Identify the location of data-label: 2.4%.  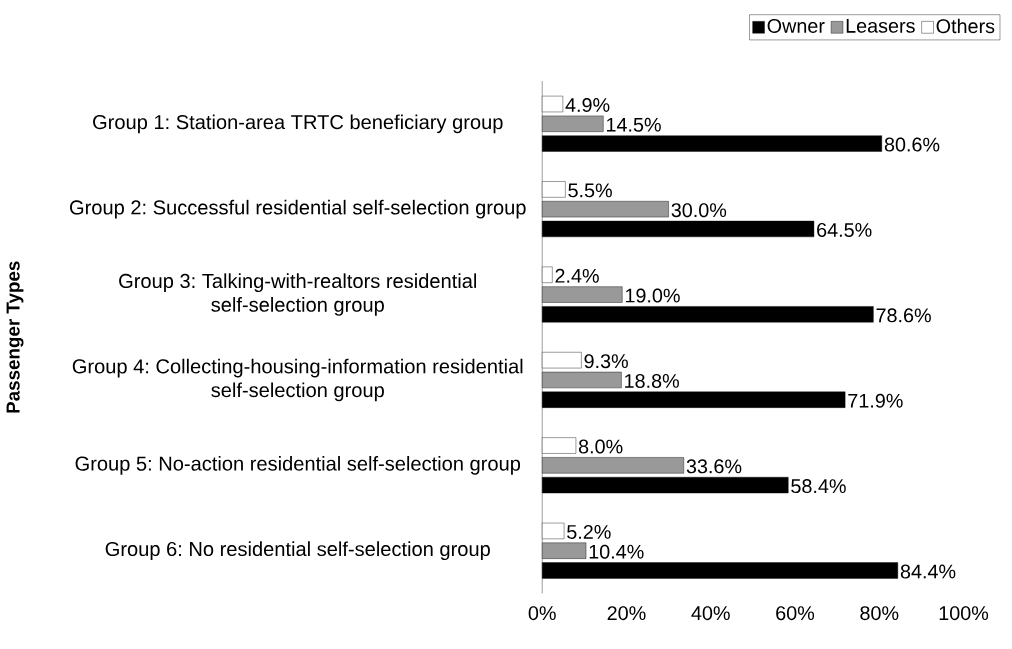
(577, 275).